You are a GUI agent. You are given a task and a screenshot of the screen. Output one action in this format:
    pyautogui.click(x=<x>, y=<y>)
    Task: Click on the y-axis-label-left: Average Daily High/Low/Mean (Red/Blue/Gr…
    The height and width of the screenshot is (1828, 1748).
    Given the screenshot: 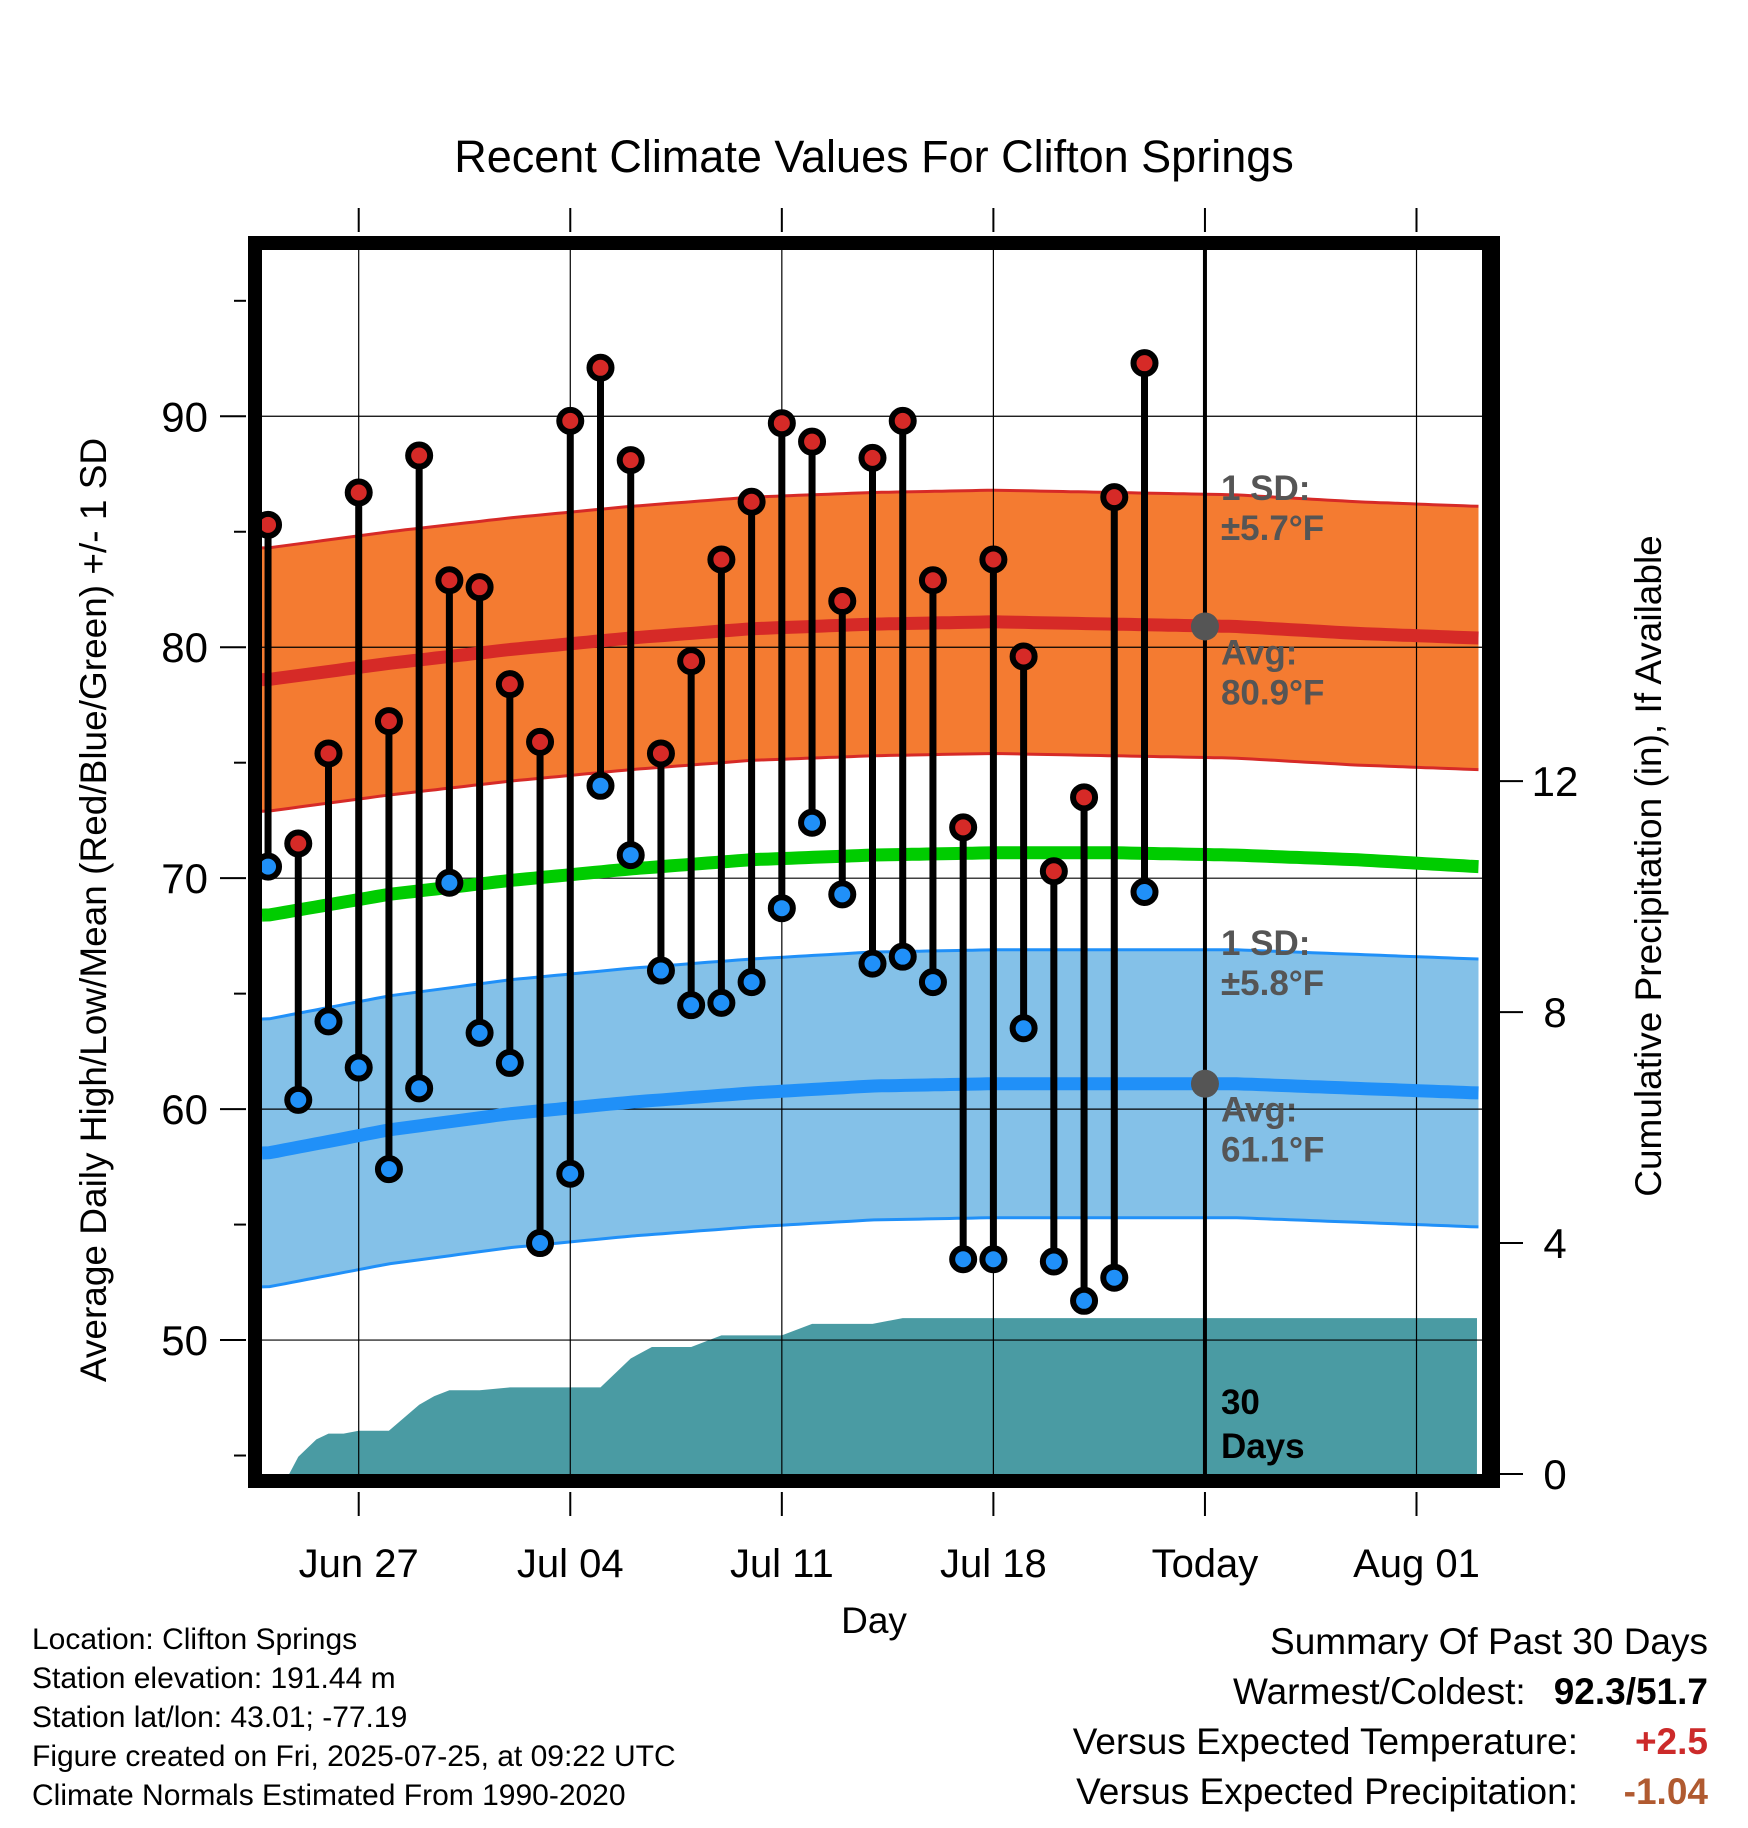 What is the action you would take?
    pyautogui.click(x=93, y=910)
    